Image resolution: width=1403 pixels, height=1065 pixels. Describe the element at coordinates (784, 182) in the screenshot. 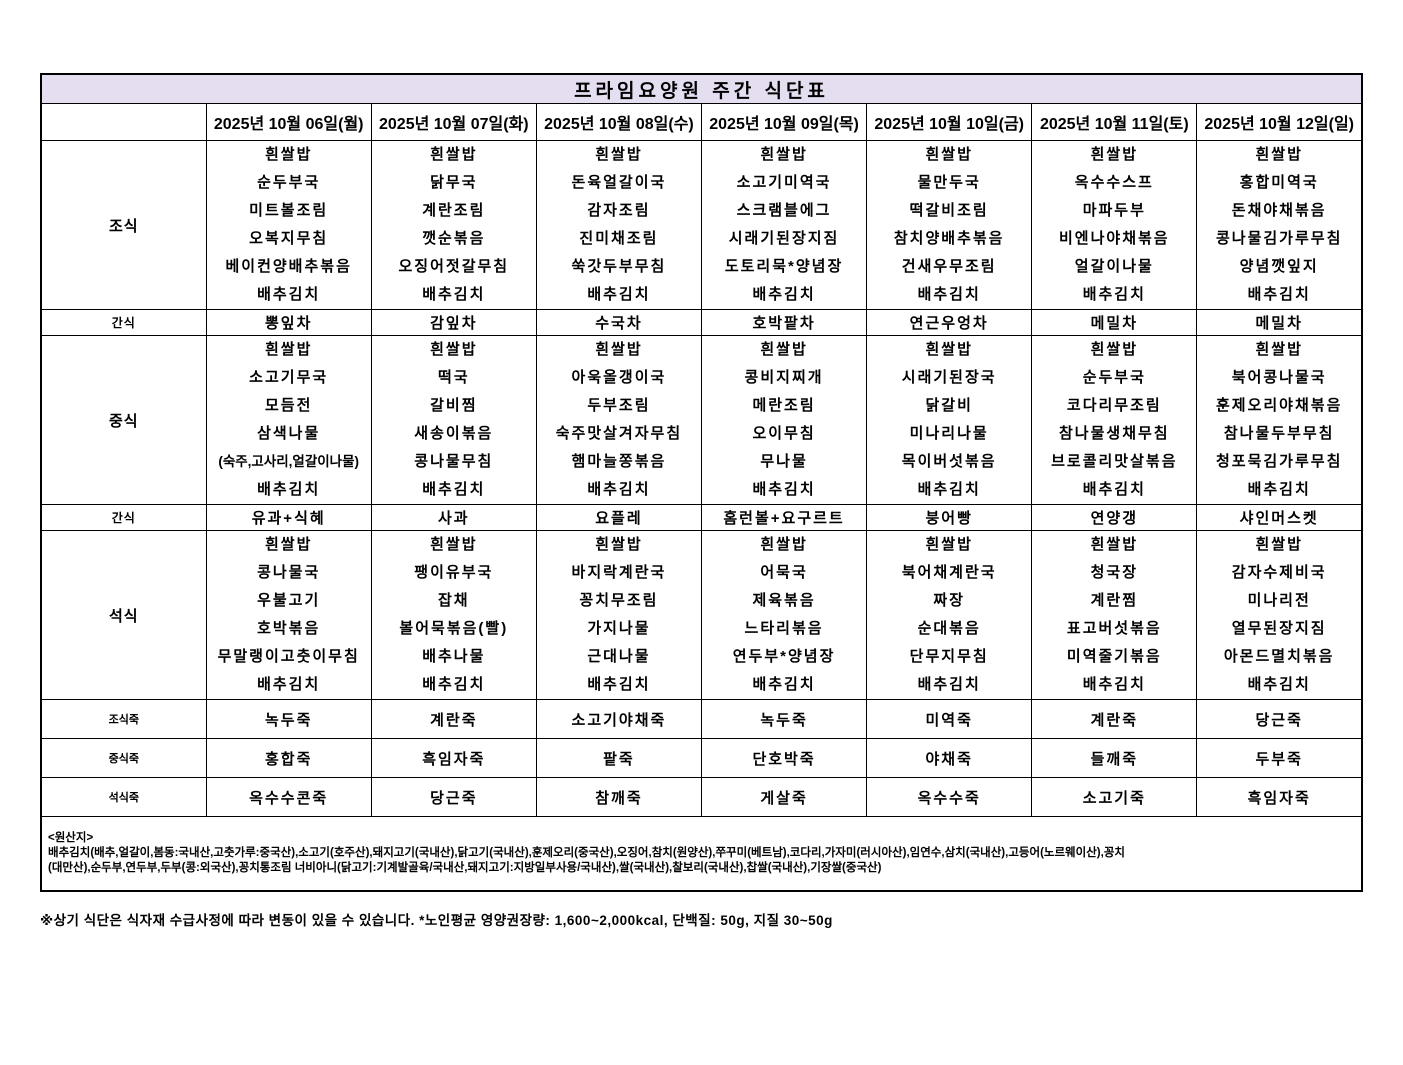

I see `menu-item: 소고기미역국` at that location.